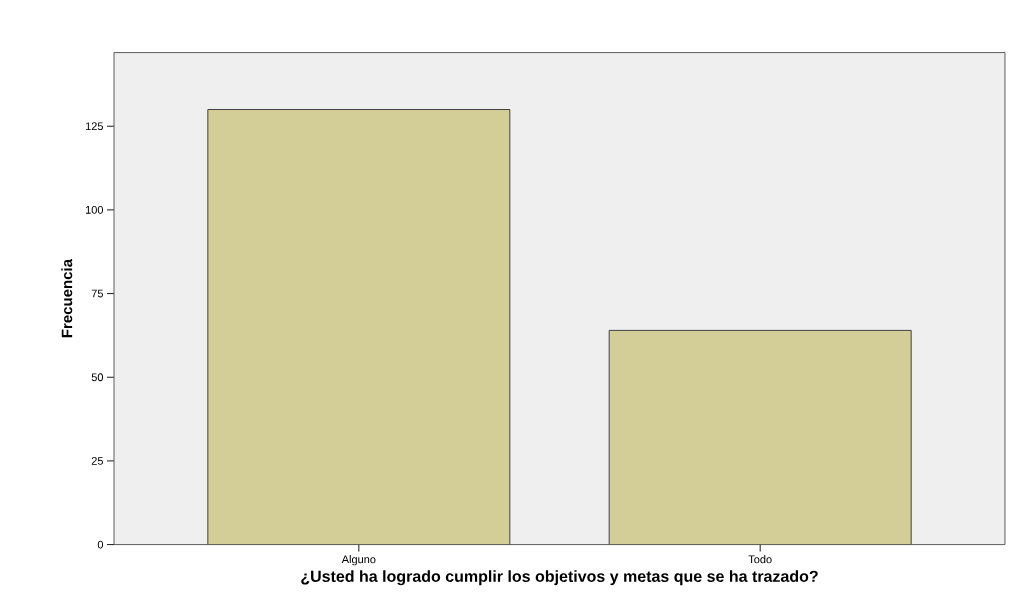 Image resolution: width=1009 pixels, height=612 pixels. Describe the element at coordinates (559, 578) in the screenshot. I see `x-axis-title: ¿Usted ha logrado cumplir los objetivos y metas que se ha trazado?` at that location.